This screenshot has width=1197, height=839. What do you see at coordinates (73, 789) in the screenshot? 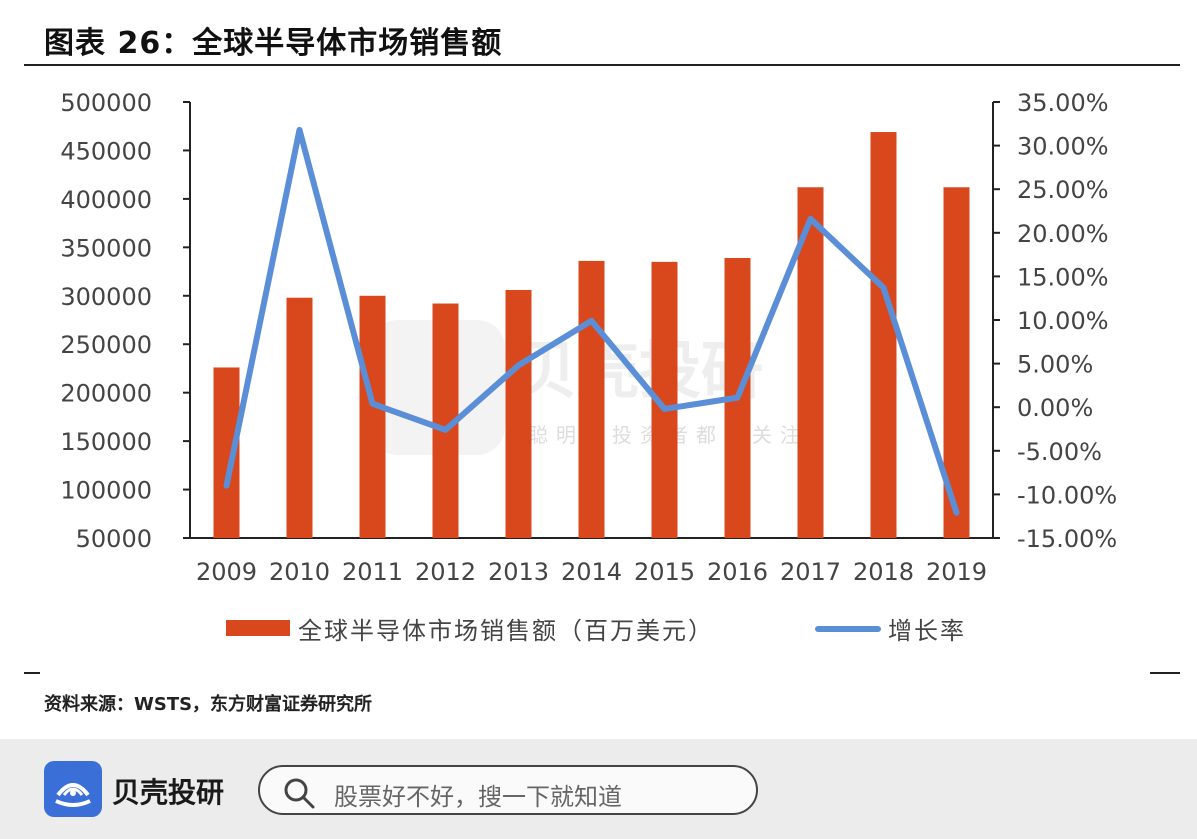
I see `brand-logo-icon` at bounding box center [73, 789].